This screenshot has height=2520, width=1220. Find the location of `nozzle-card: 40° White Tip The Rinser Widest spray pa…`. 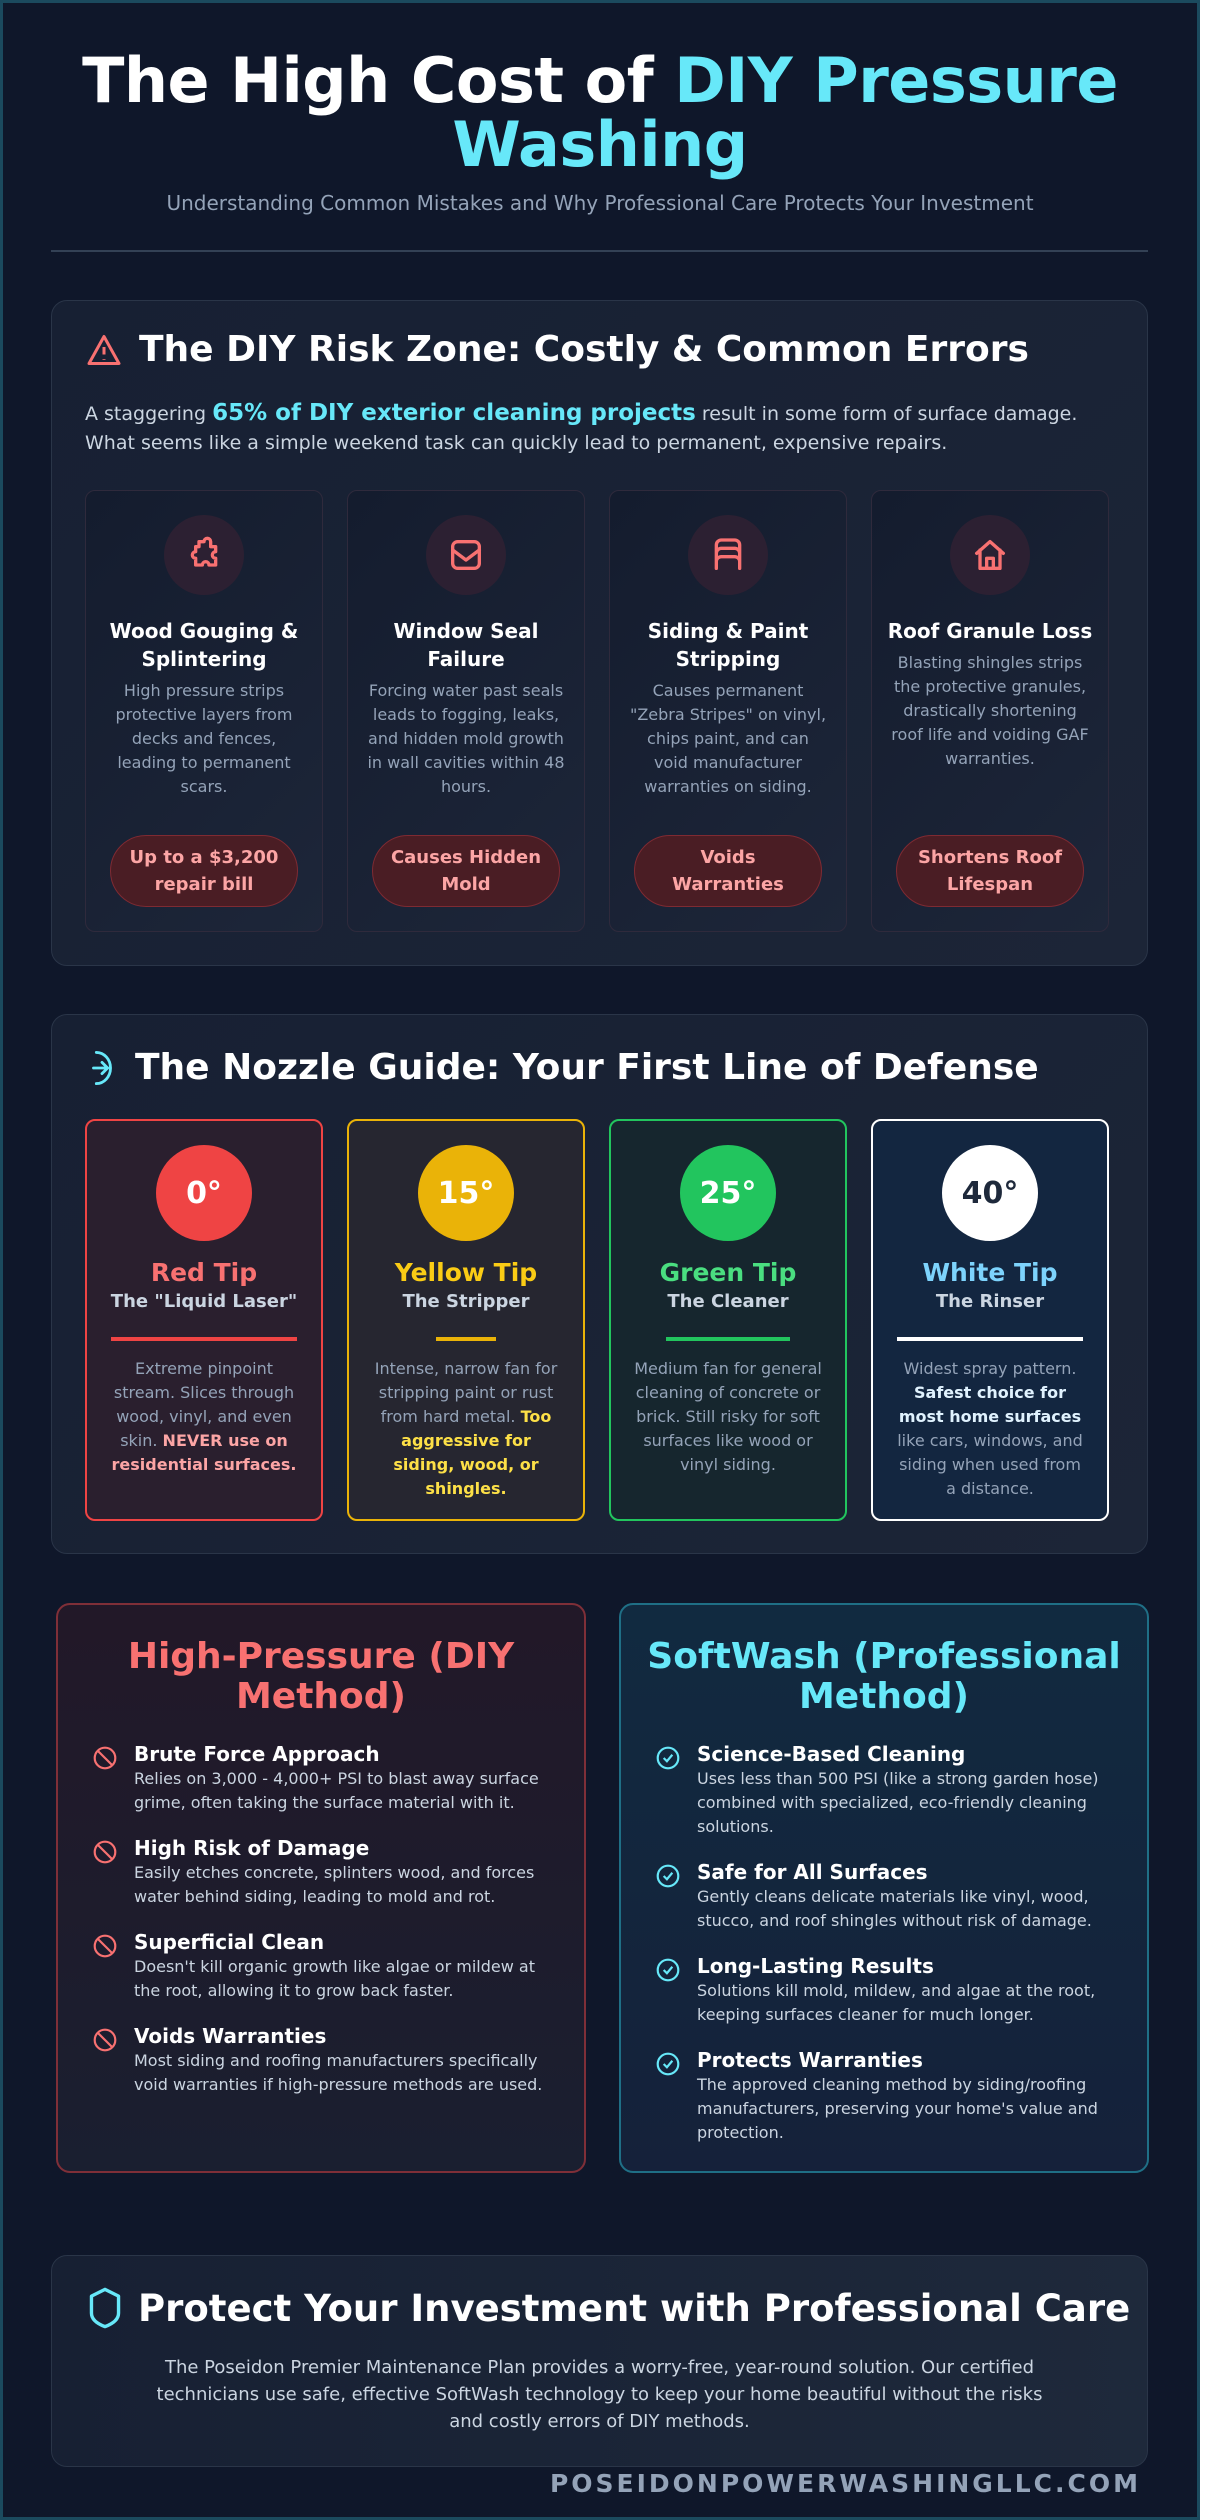

nozzle-card: 40° White Tip The Rinser Widest spray pa… is located at coordinates (990, 1320).